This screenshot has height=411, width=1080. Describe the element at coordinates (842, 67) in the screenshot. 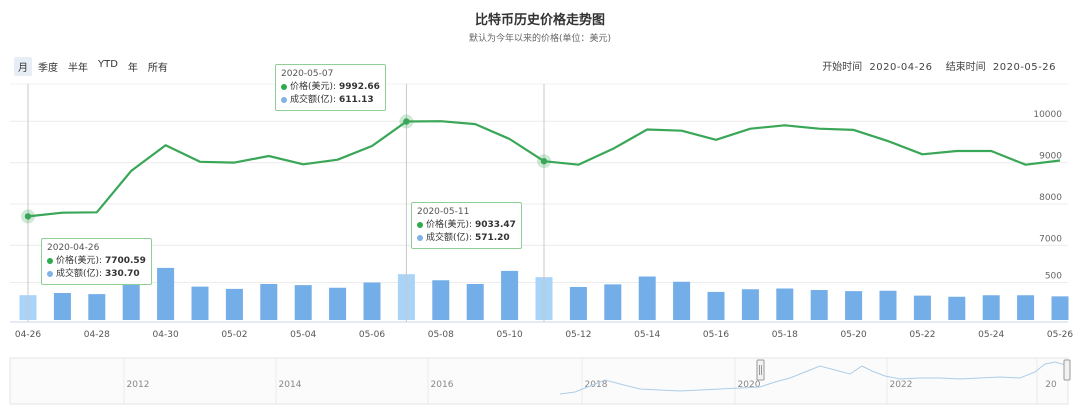

I see `start-date-label: 开始时间` at that location.